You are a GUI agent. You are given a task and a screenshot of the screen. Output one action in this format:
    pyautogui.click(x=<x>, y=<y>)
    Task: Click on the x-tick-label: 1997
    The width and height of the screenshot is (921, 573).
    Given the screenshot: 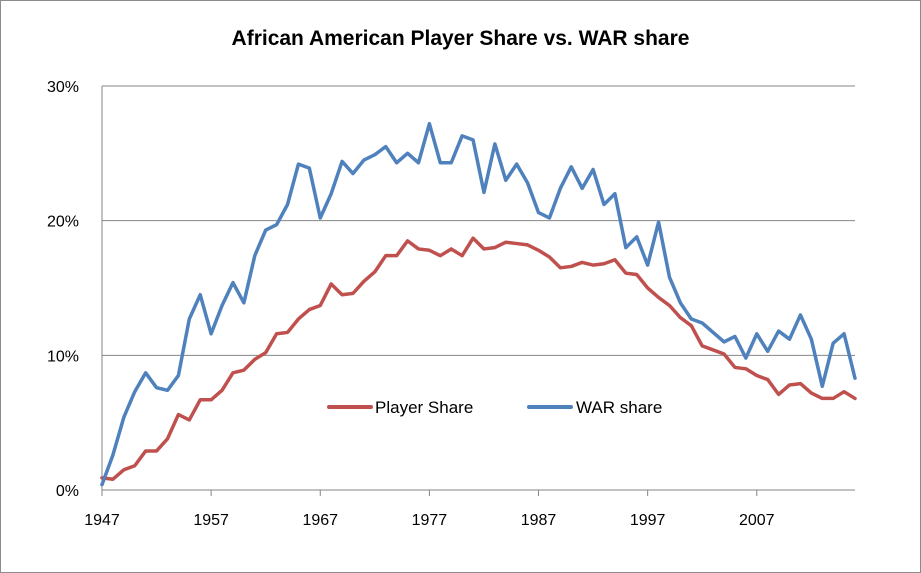 What is the action you would take?
    pyautogui.click(x=648, y=520)
    